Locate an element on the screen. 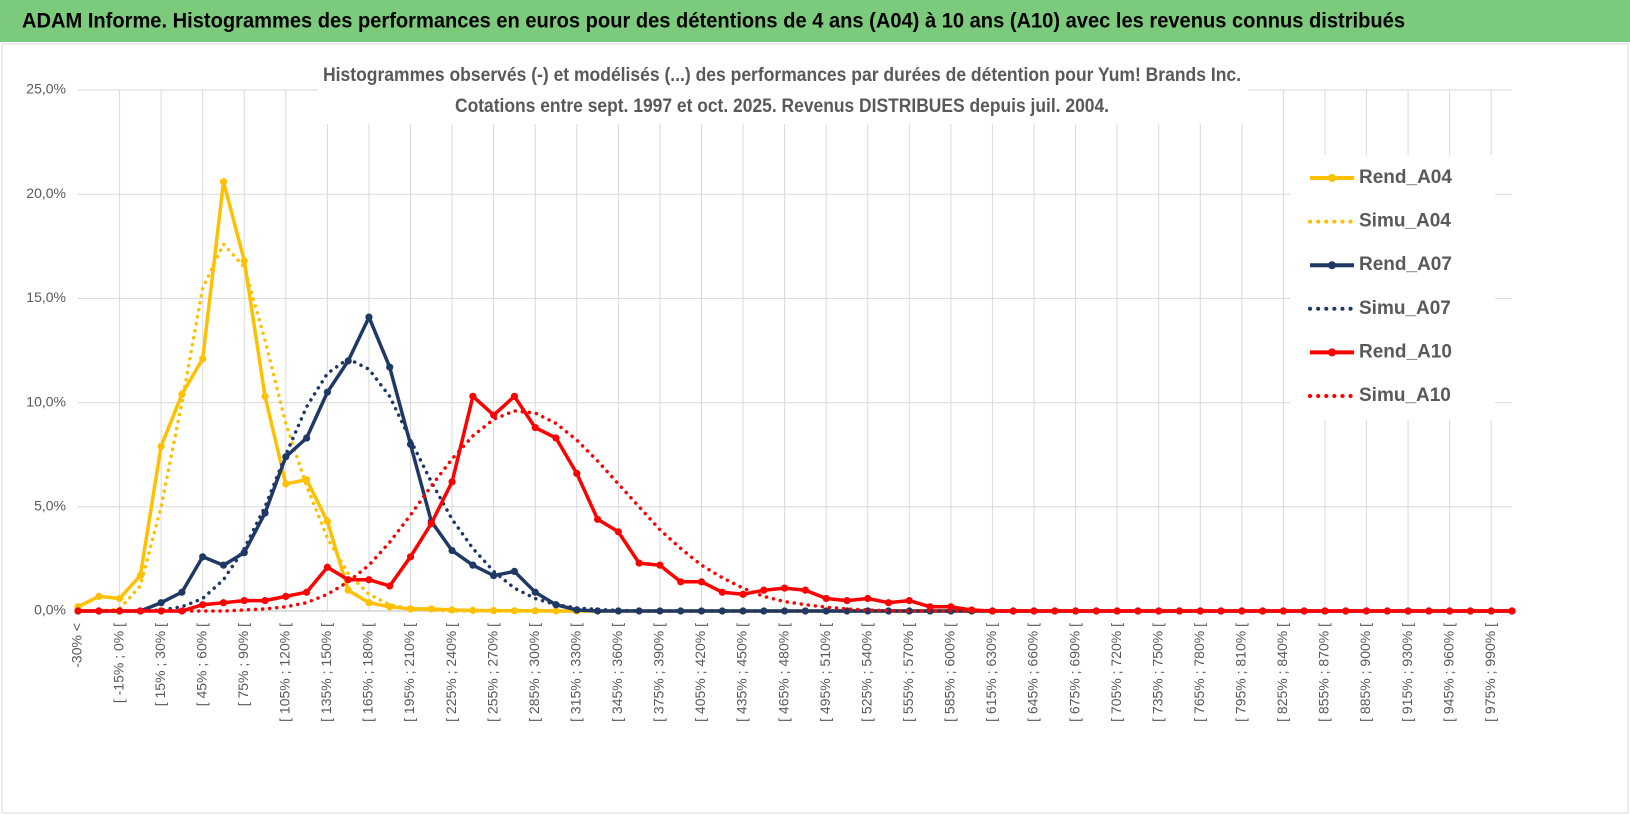 This screenshot has width=1630, height=815. x-tick-label: [ 465% ; 480% [ is located at coordinates (783, 672).